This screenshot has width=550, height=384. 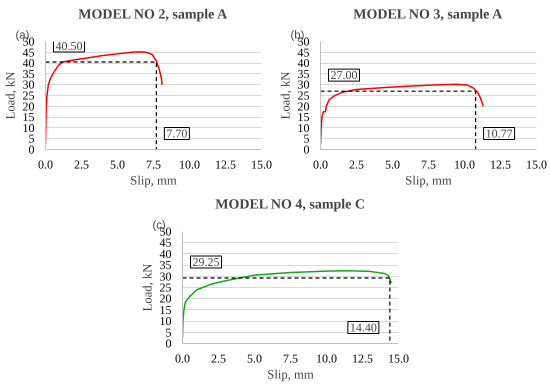 What do you see at coordinates (169, 343) in the screenshot?
I see `y-tick-label: 0` at bounding box center [169, 343].